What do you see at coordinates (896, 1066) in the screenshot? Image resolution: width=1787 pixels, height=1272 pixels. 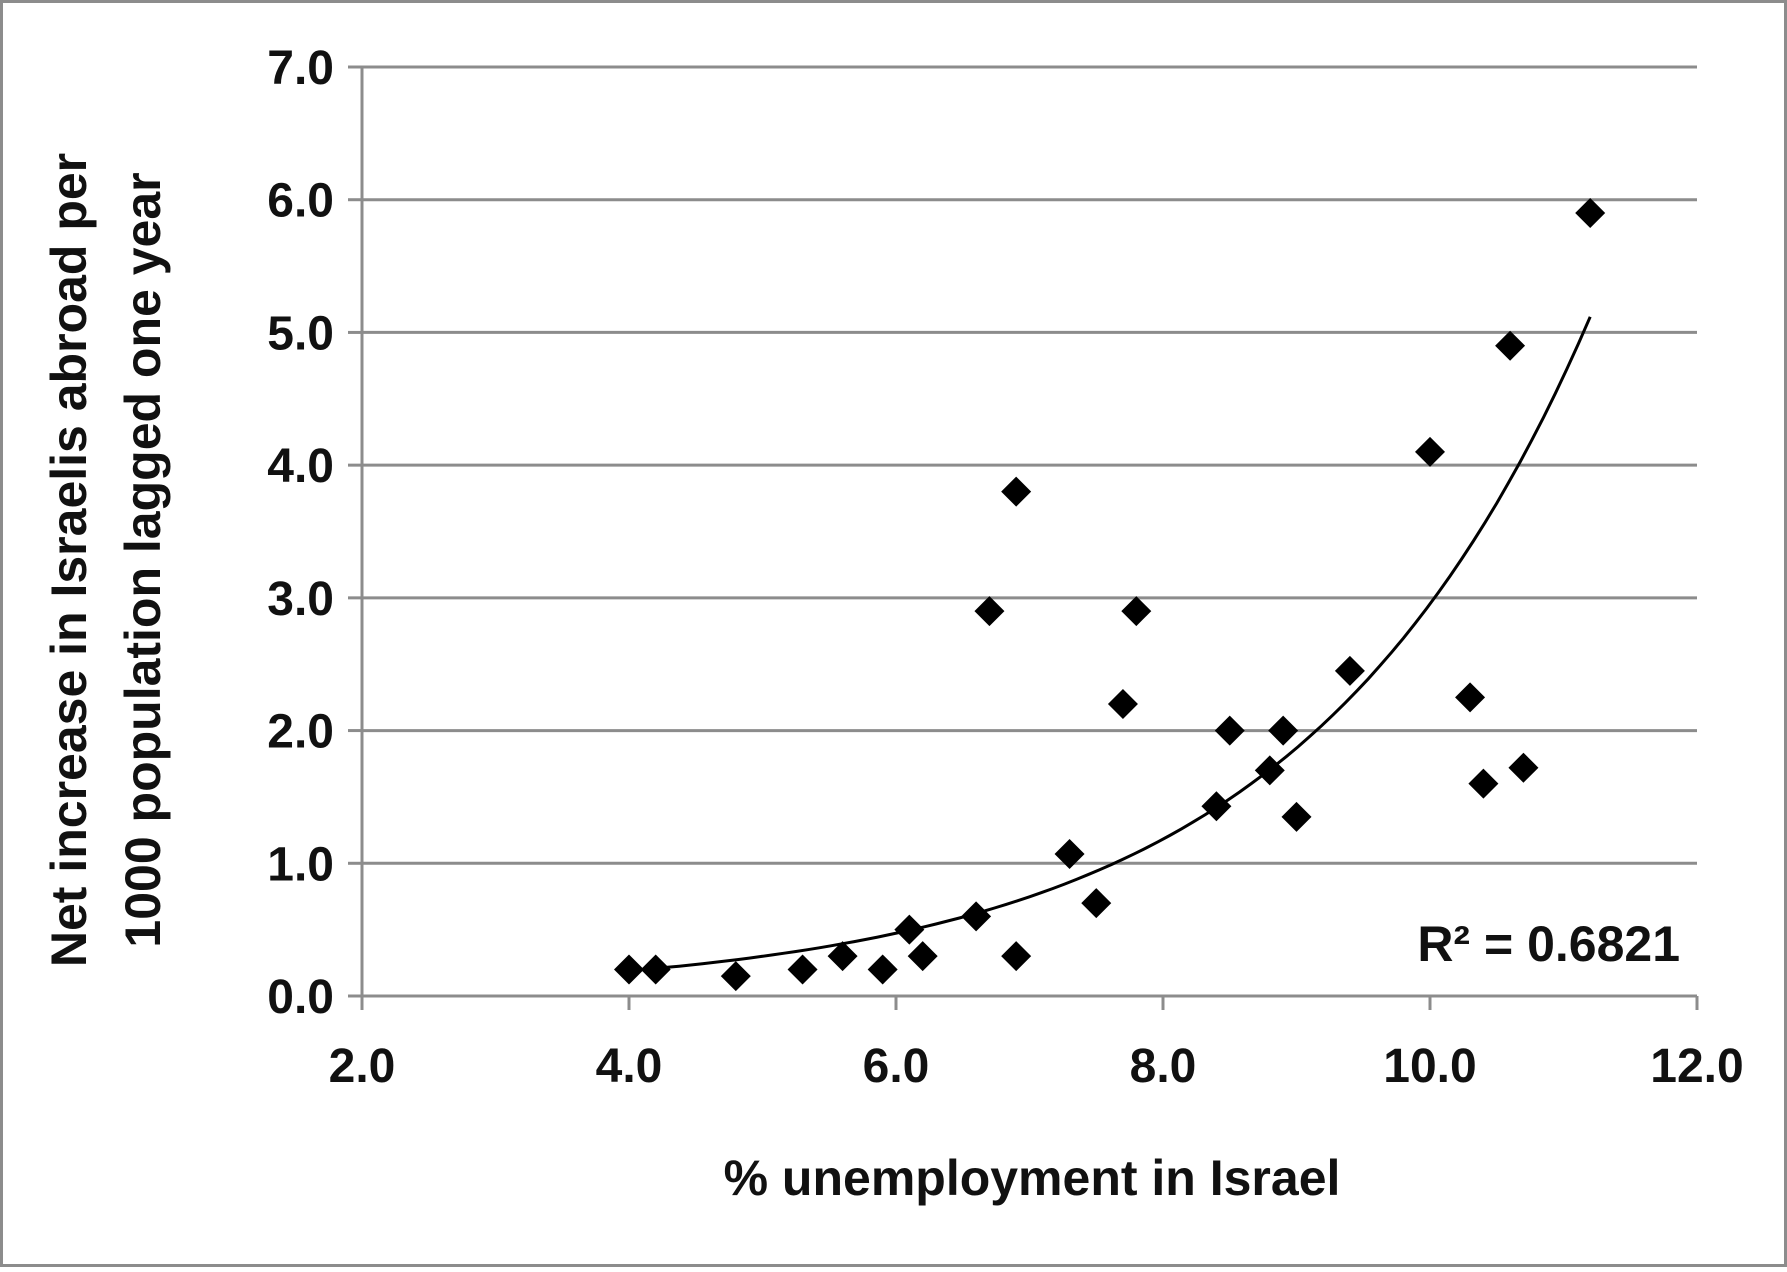 I see `x-tick-label-2: 6.0` at bounding box center [896, 1066].